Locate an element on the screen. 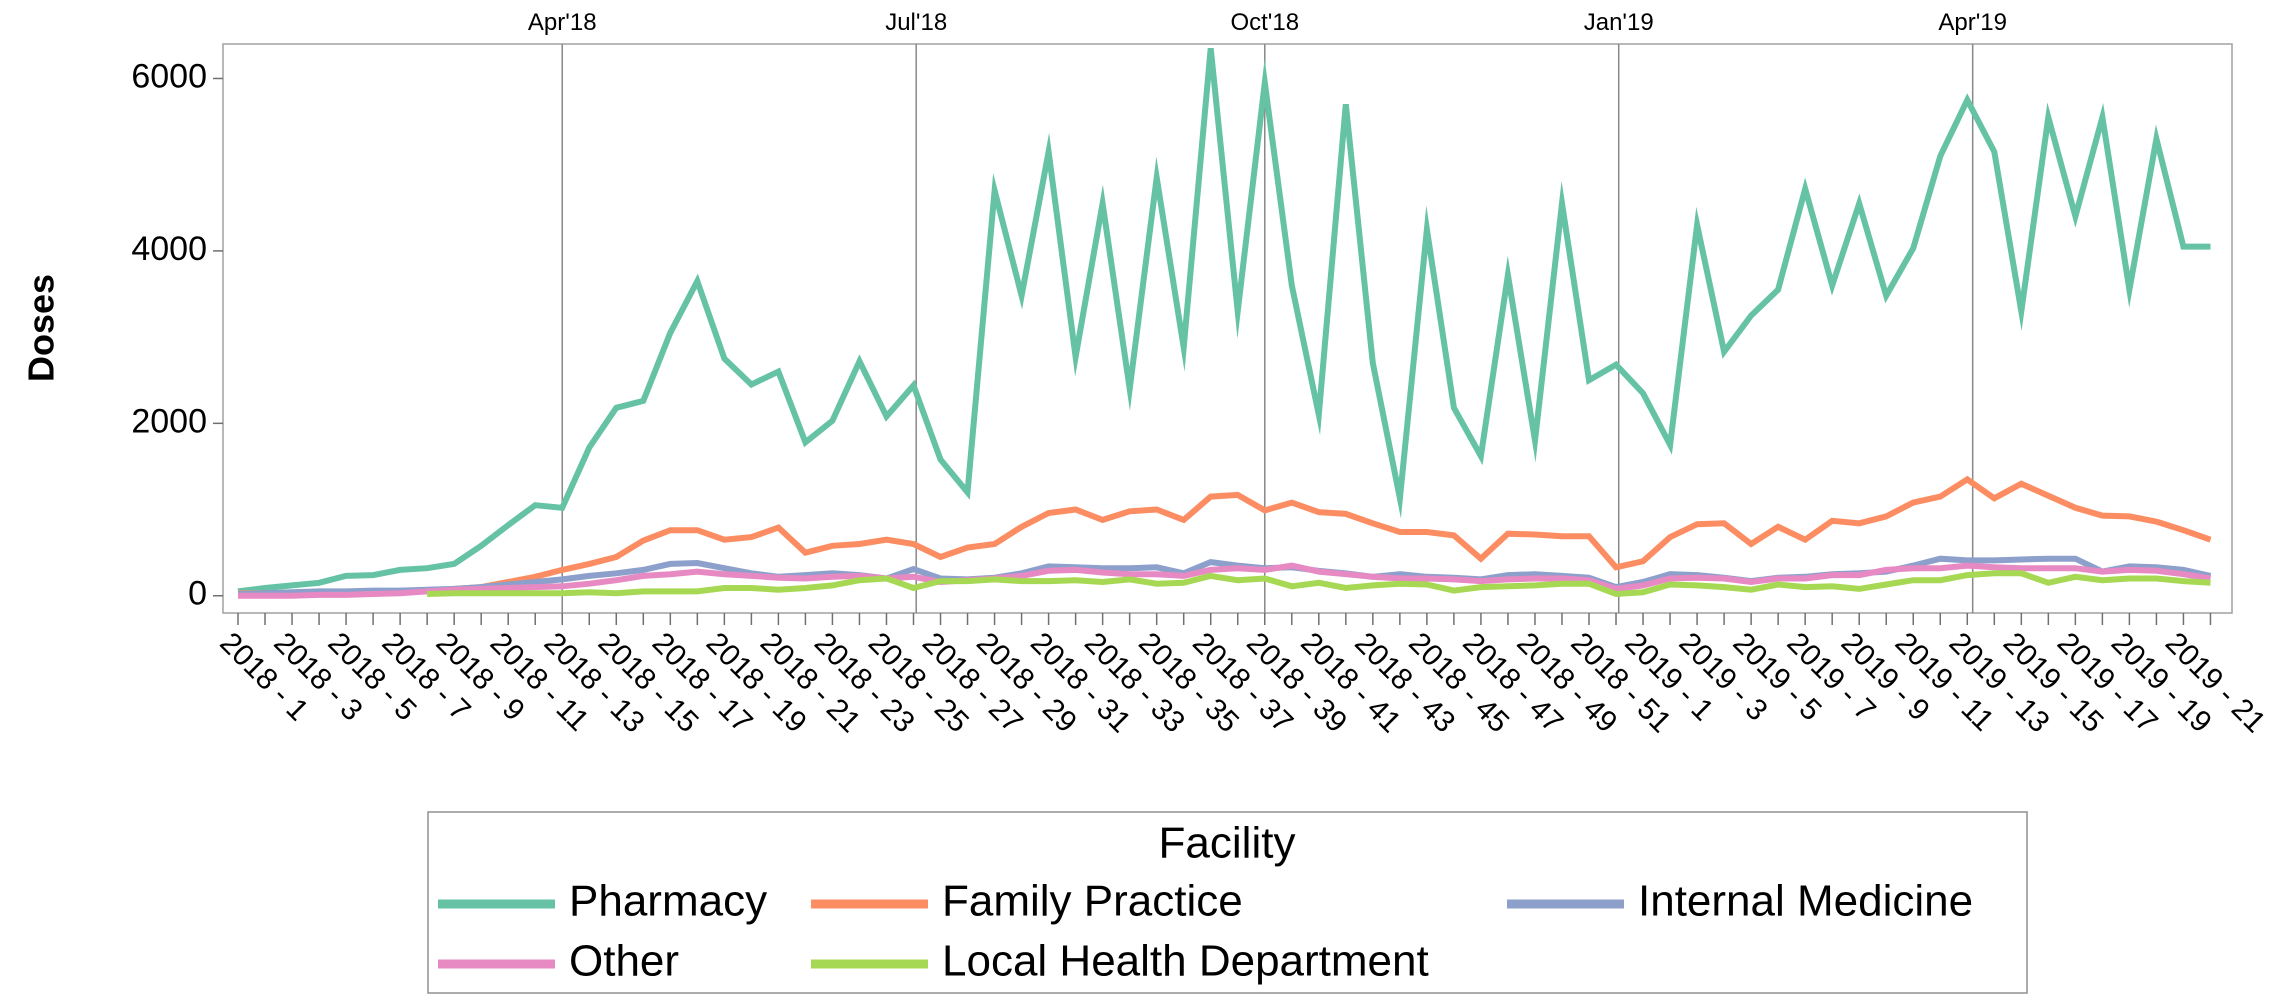 This screenshot has height=995, width=2290. y-tick-label: 6000 is located at coordinates (169, 76).